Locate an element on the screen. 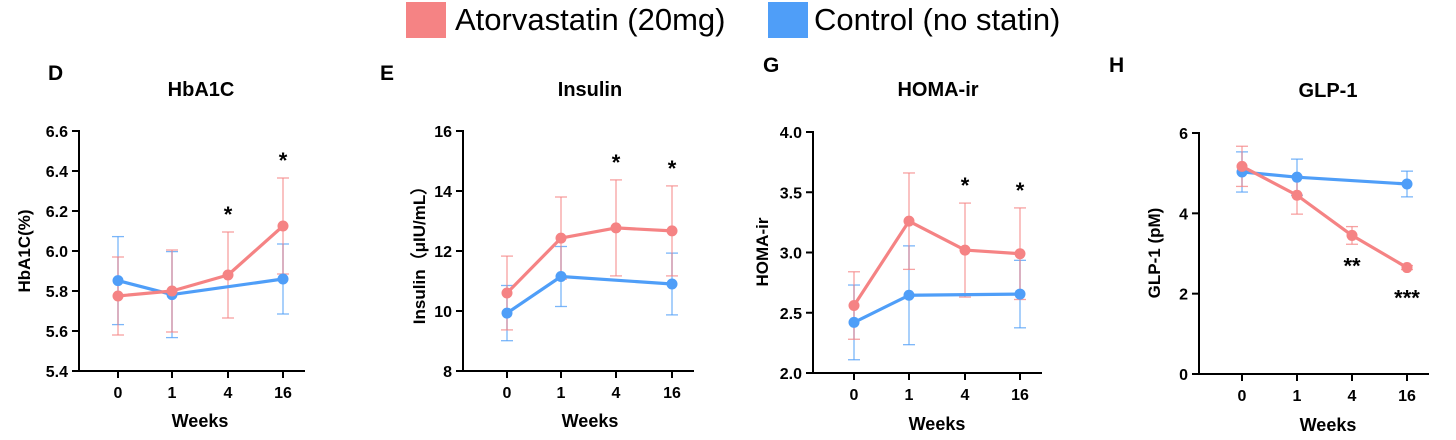  legend-swatch-atorvastatin is located at coordinates (426, 20).